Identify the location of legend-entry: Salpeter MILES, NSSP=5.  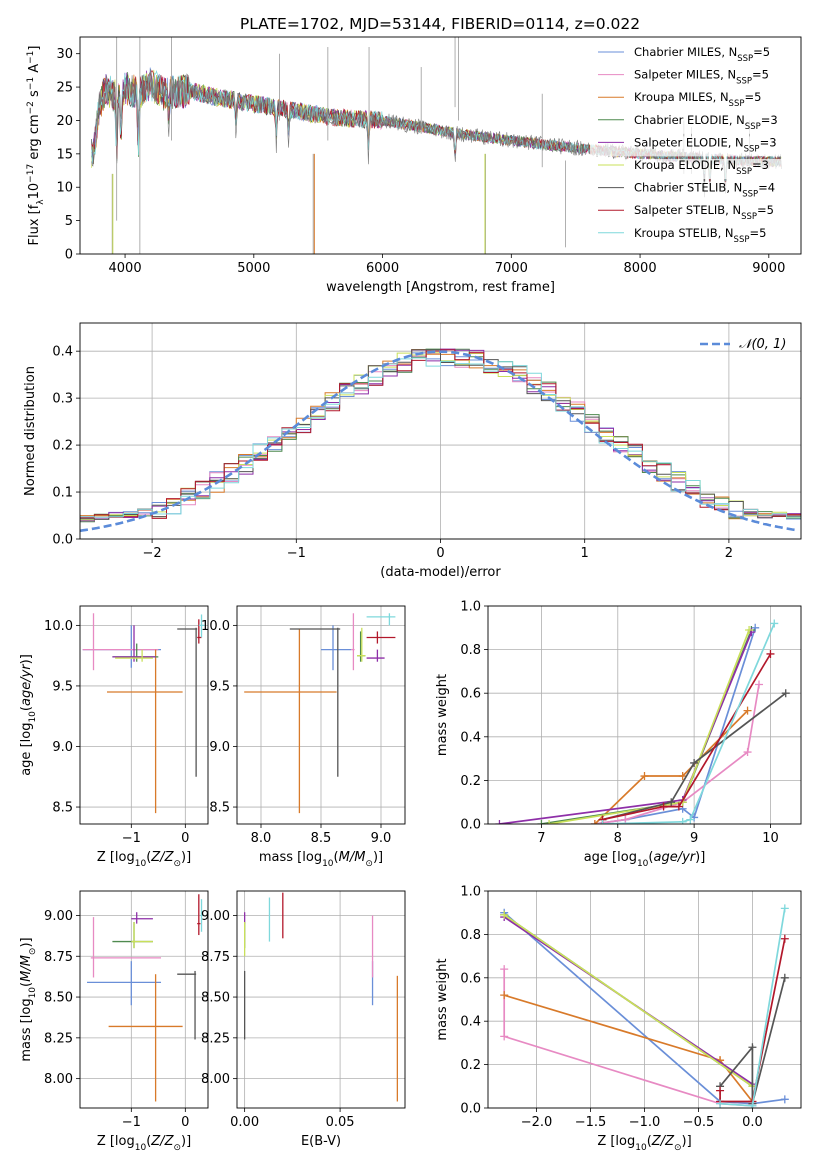
(701, 77).